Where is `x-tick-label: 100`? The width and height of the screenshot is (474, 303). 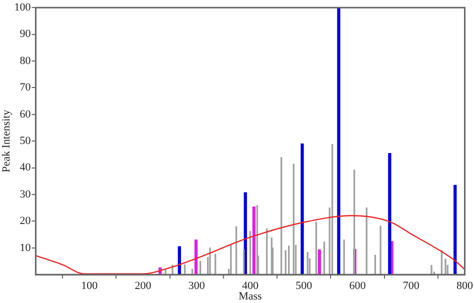 x-tick-label: 100 is located at coordinates (89, 286).